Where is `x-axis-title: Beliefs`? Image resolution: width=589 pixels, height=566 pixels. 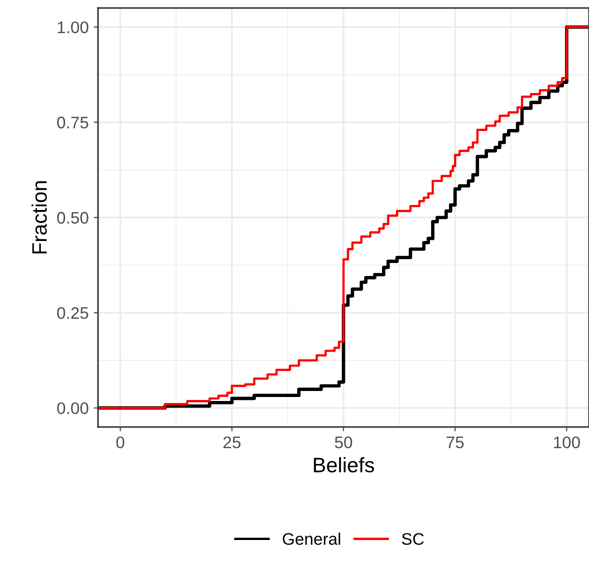
x-axis-title: Beliefs is located at coordinates (344, 464).